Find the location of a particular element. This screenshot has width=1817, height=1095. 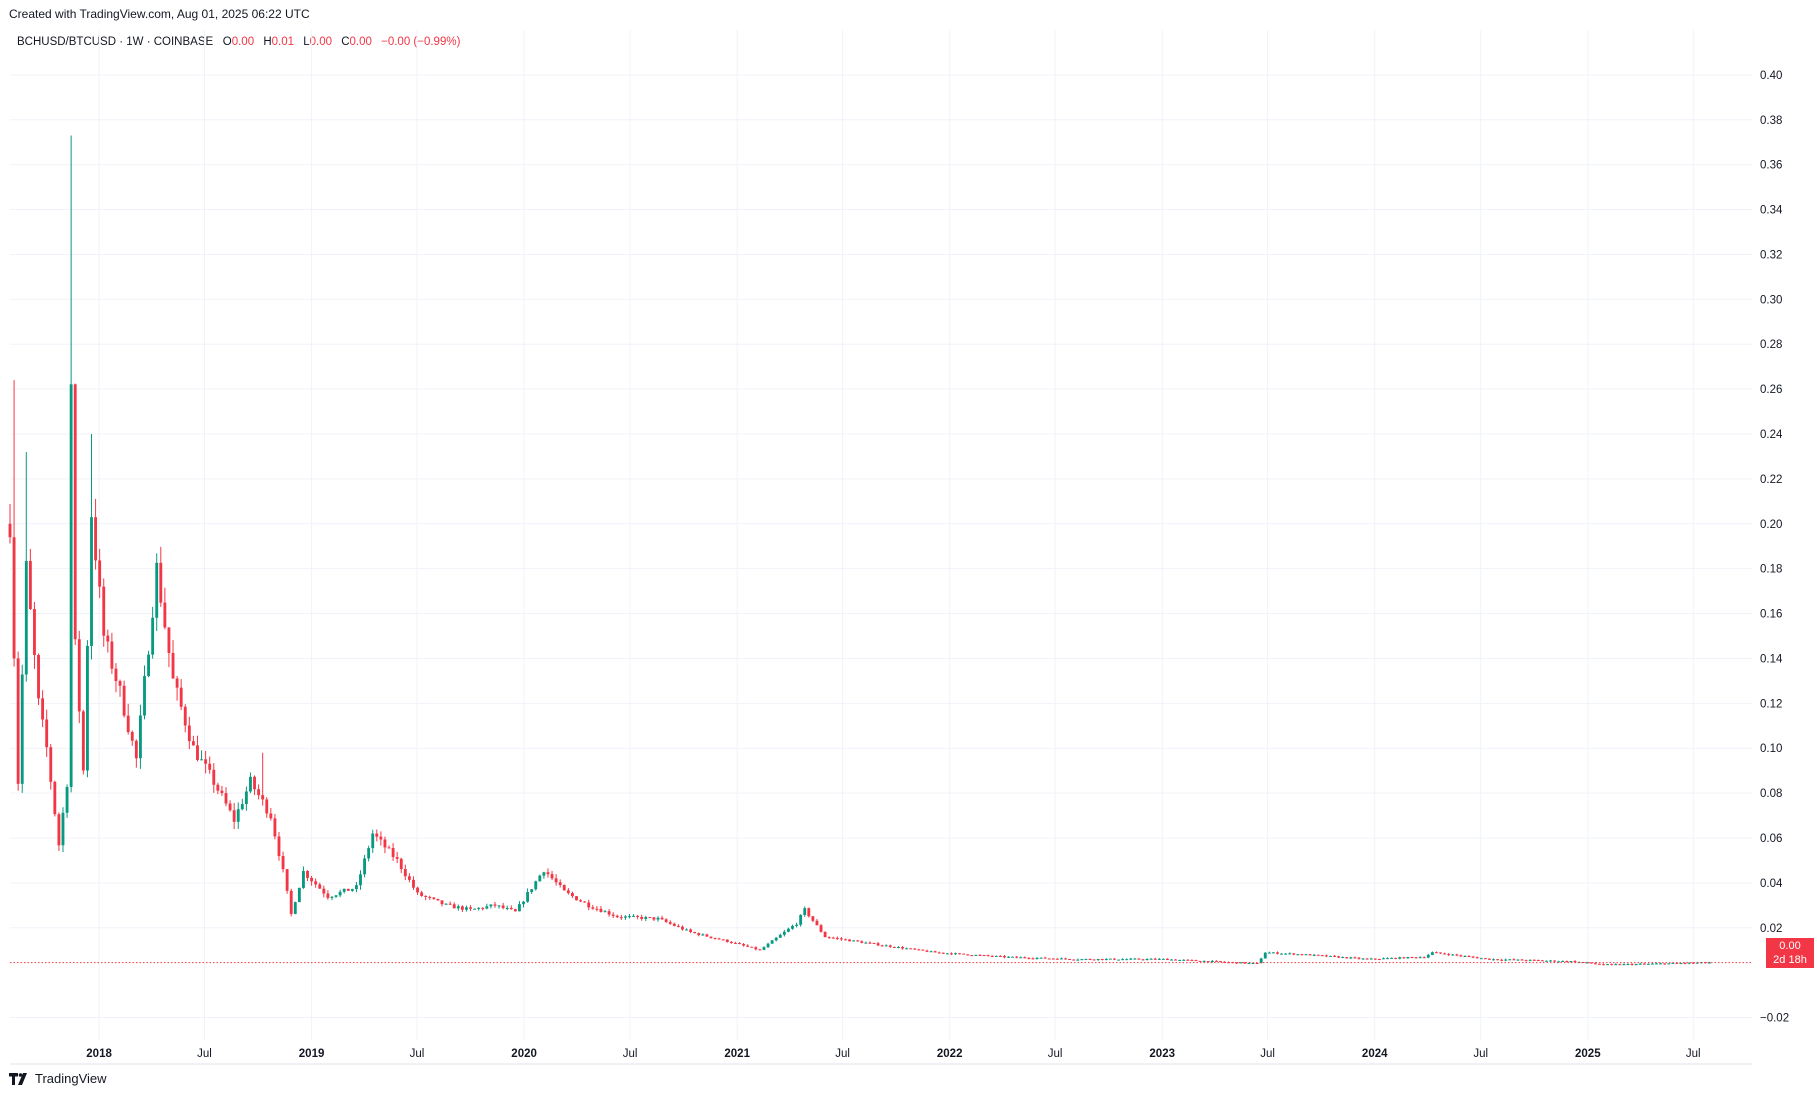

y-tick-label: 0.22 is located at coordinates (1771, 480).